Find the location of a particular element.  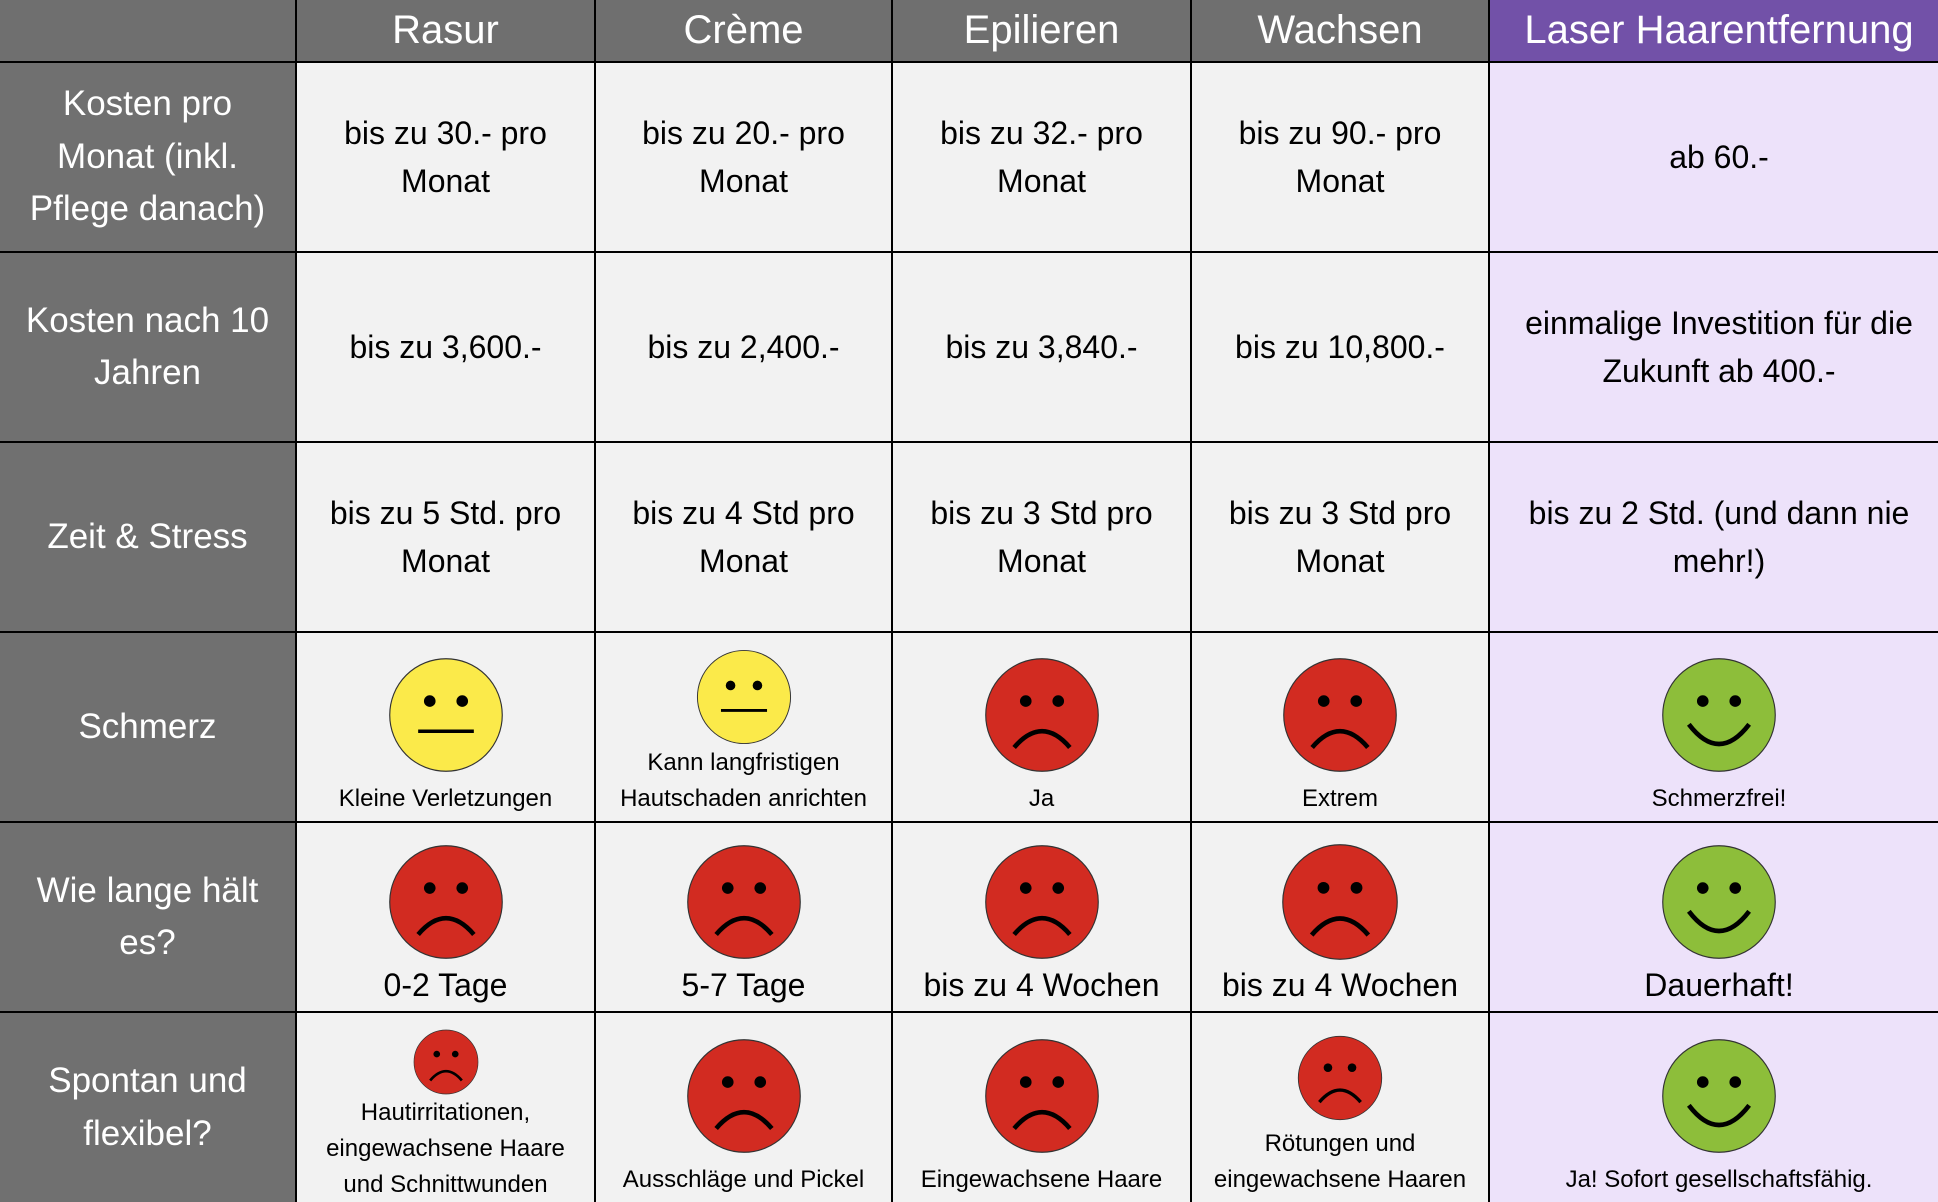

rating-caption: Ausschläge und Pickel is located at coordinates (743, 1179).